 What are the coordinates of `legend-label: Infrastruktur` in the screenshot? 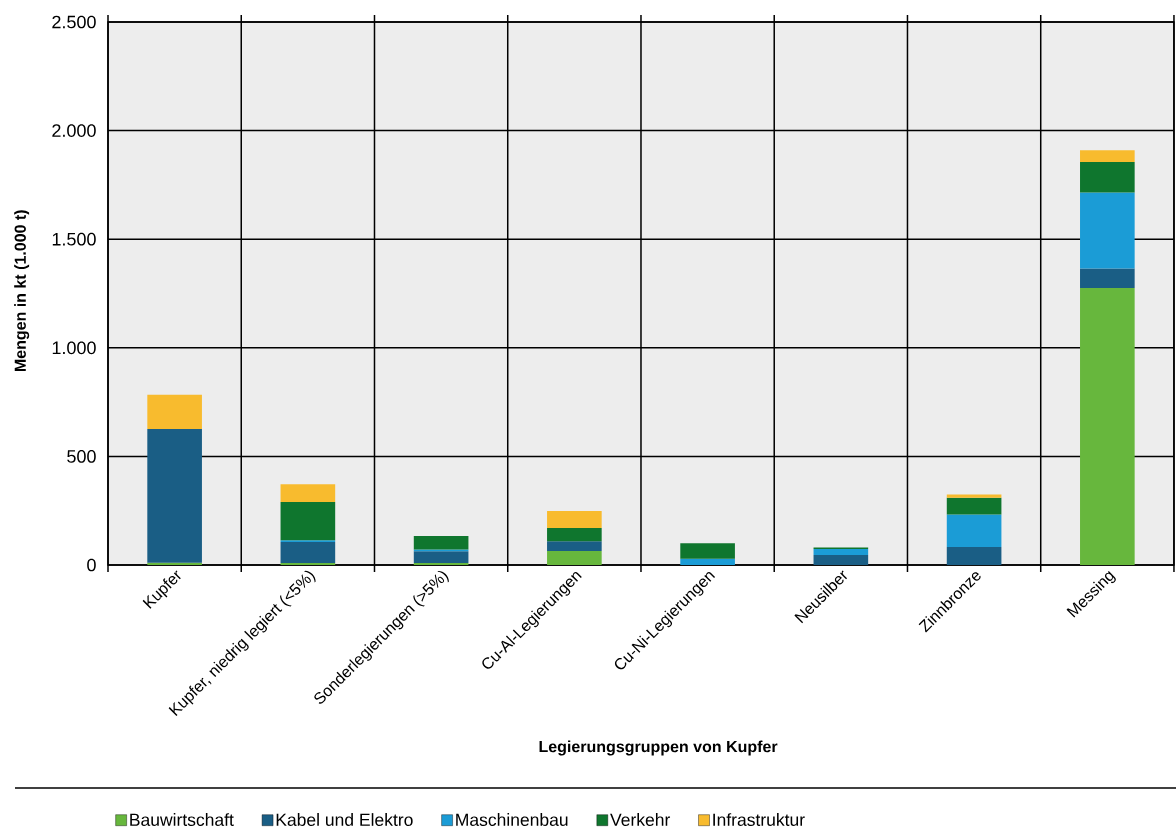 It's located at (759, 819).